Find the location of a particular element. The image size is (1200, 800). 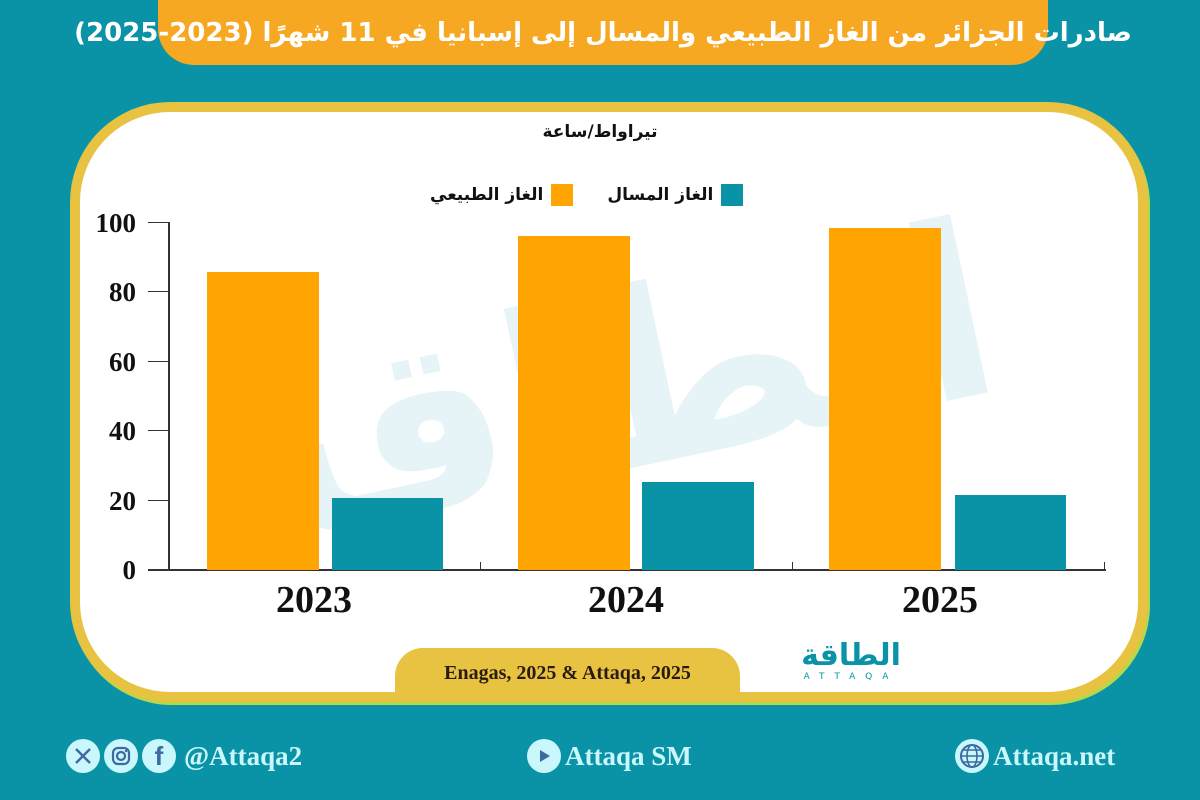

y-tick-label-40: 40 is located at coordinates (122, 431).